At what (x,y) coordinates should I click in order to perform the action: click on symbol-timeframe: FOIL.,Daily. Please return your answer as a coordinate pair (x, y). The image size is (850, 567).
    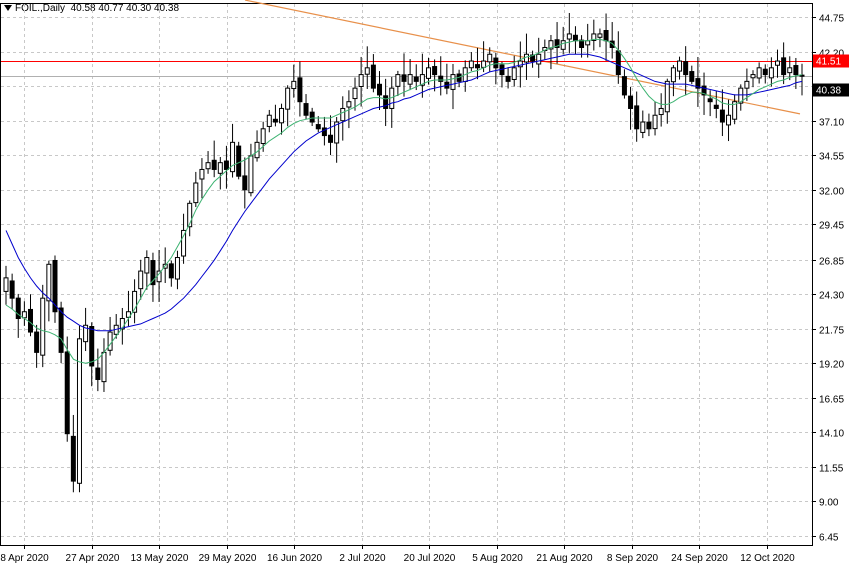
    Looking at the image, I should click on (40, 8).